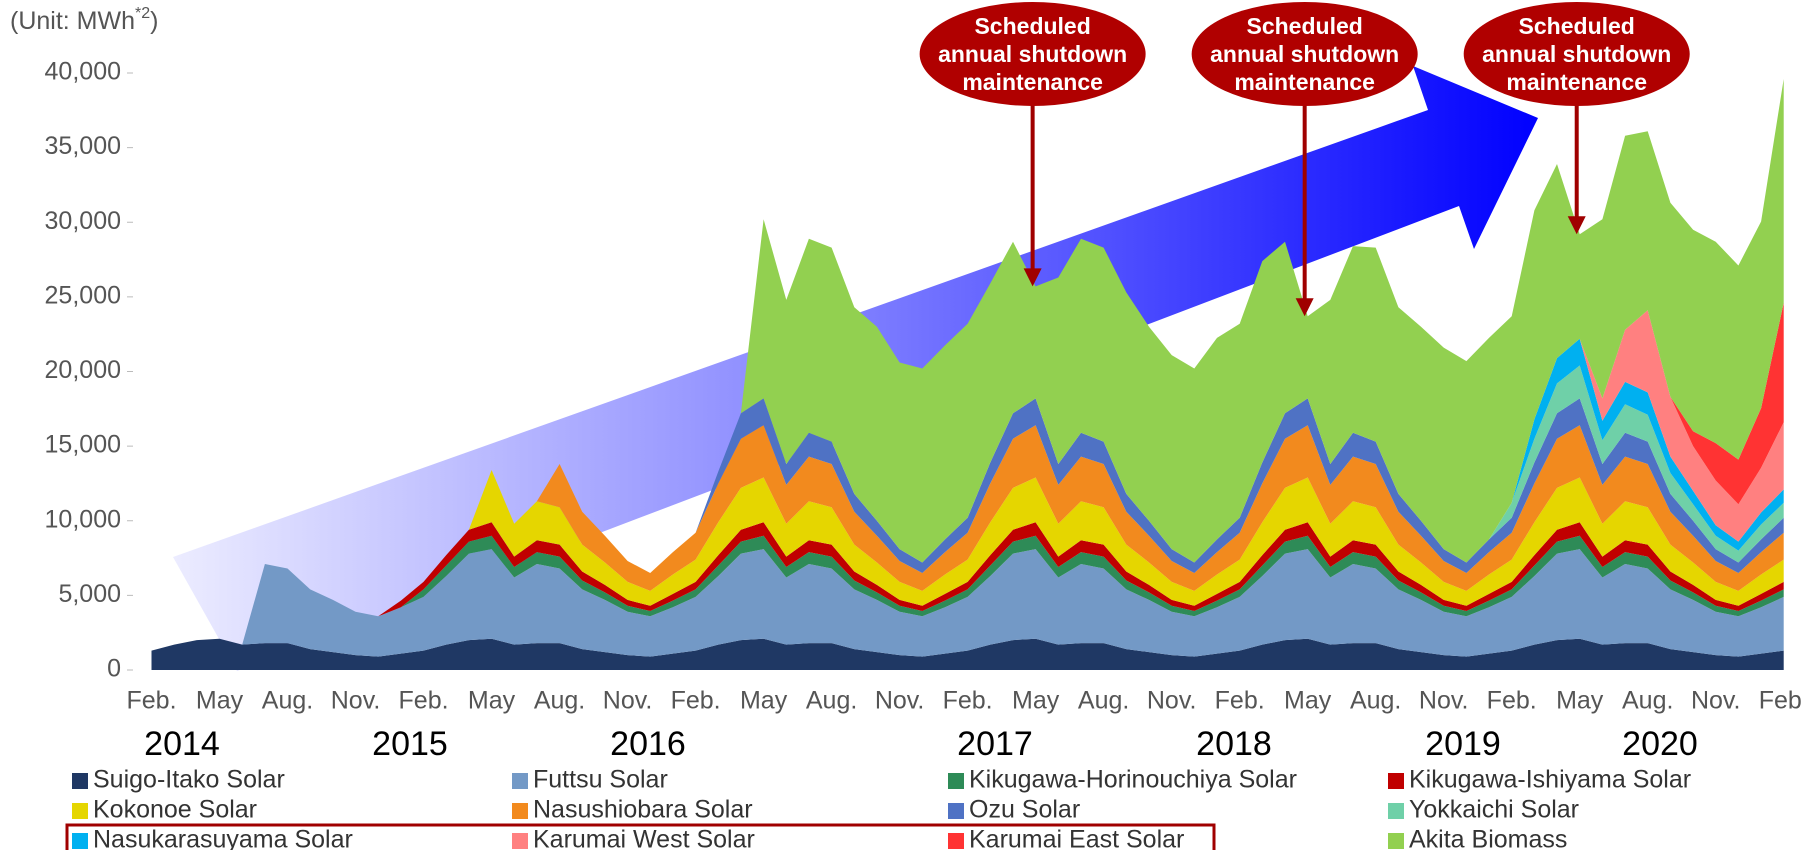  What do you see at coordinates (83, 146) in the screenshot?
I see `y-tick-label: 35,000` at bounding box center [83, 146].